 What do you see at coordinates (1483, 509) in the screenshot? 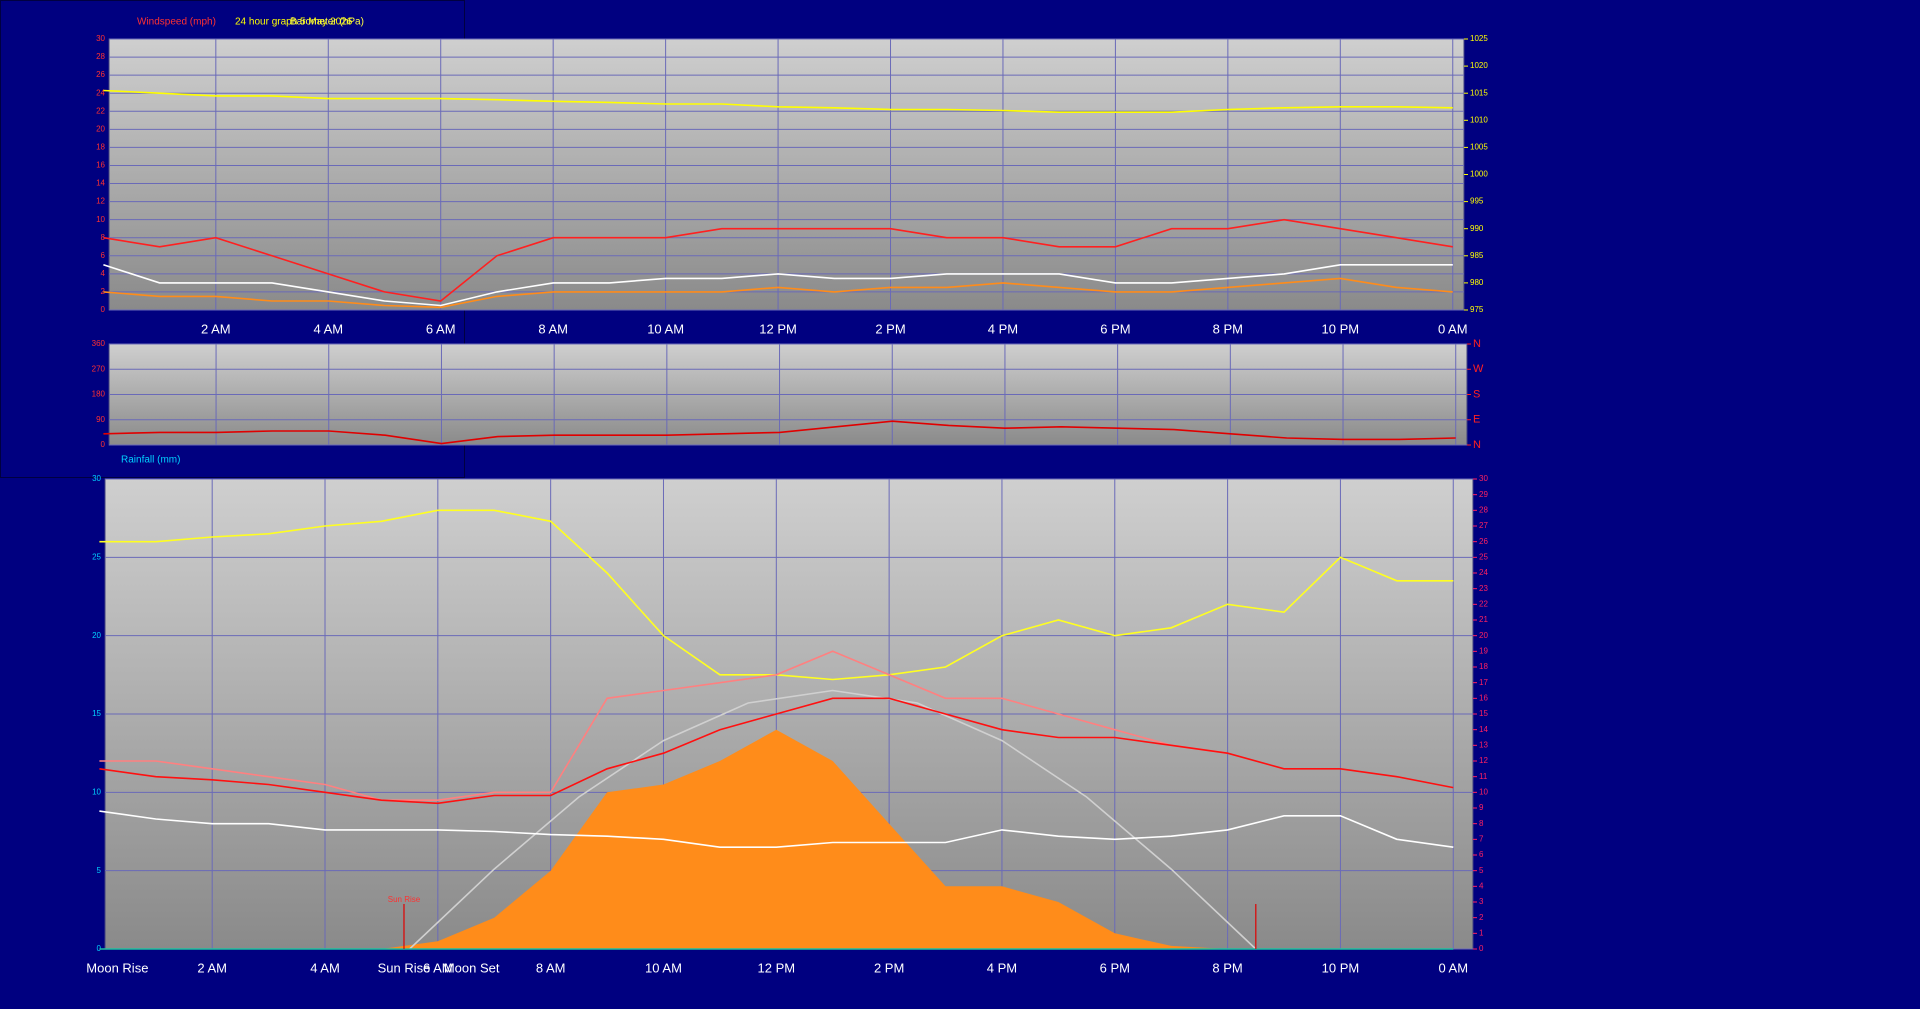
I see `y2-tick-label: 28` at bounding box center [1483, 509].